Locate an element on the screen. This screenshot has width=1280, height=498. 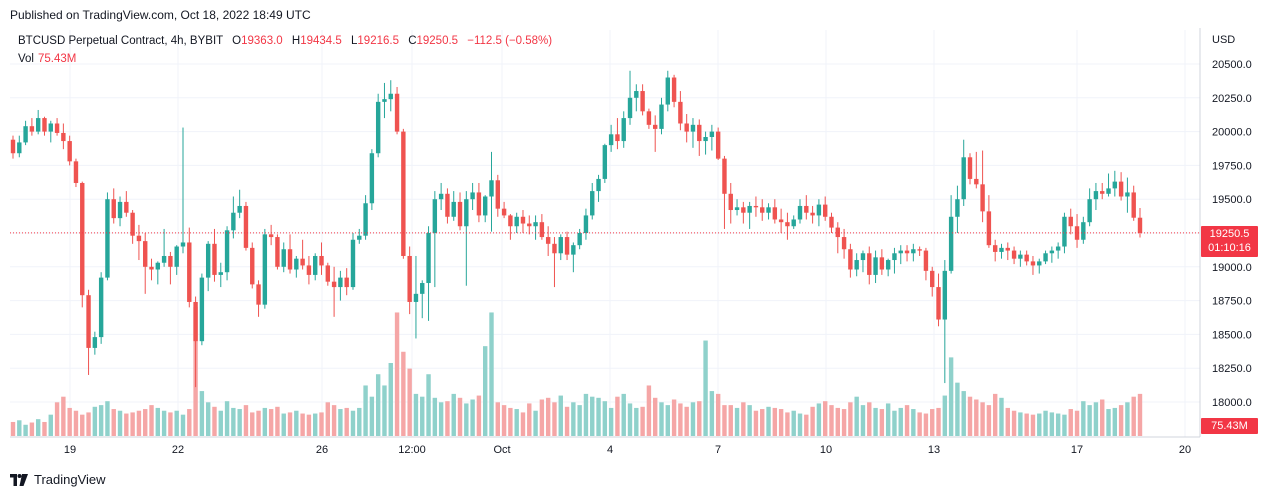
open-value: 19363.0 is located at coordinates (262, 41).